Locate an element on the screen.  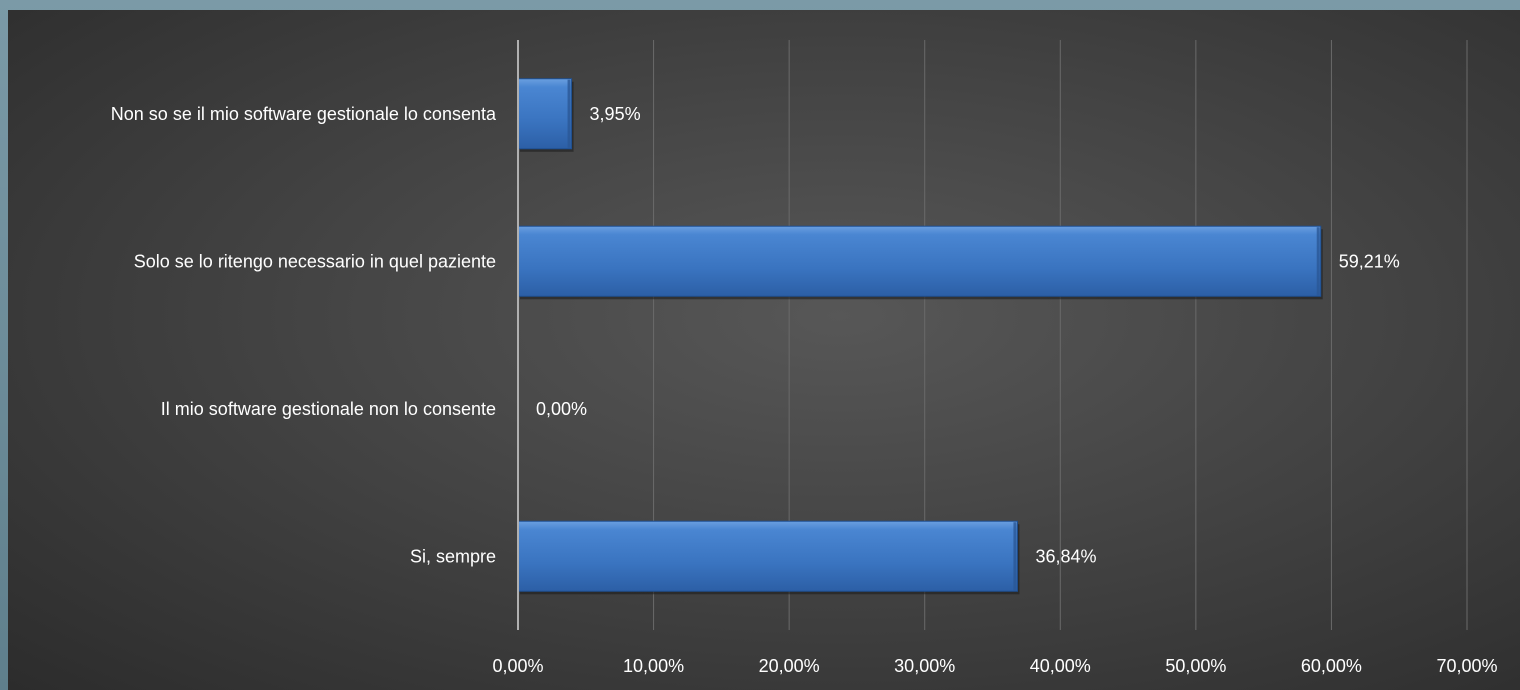
data-label: 36,84% is located at coordinates (1065, 556).